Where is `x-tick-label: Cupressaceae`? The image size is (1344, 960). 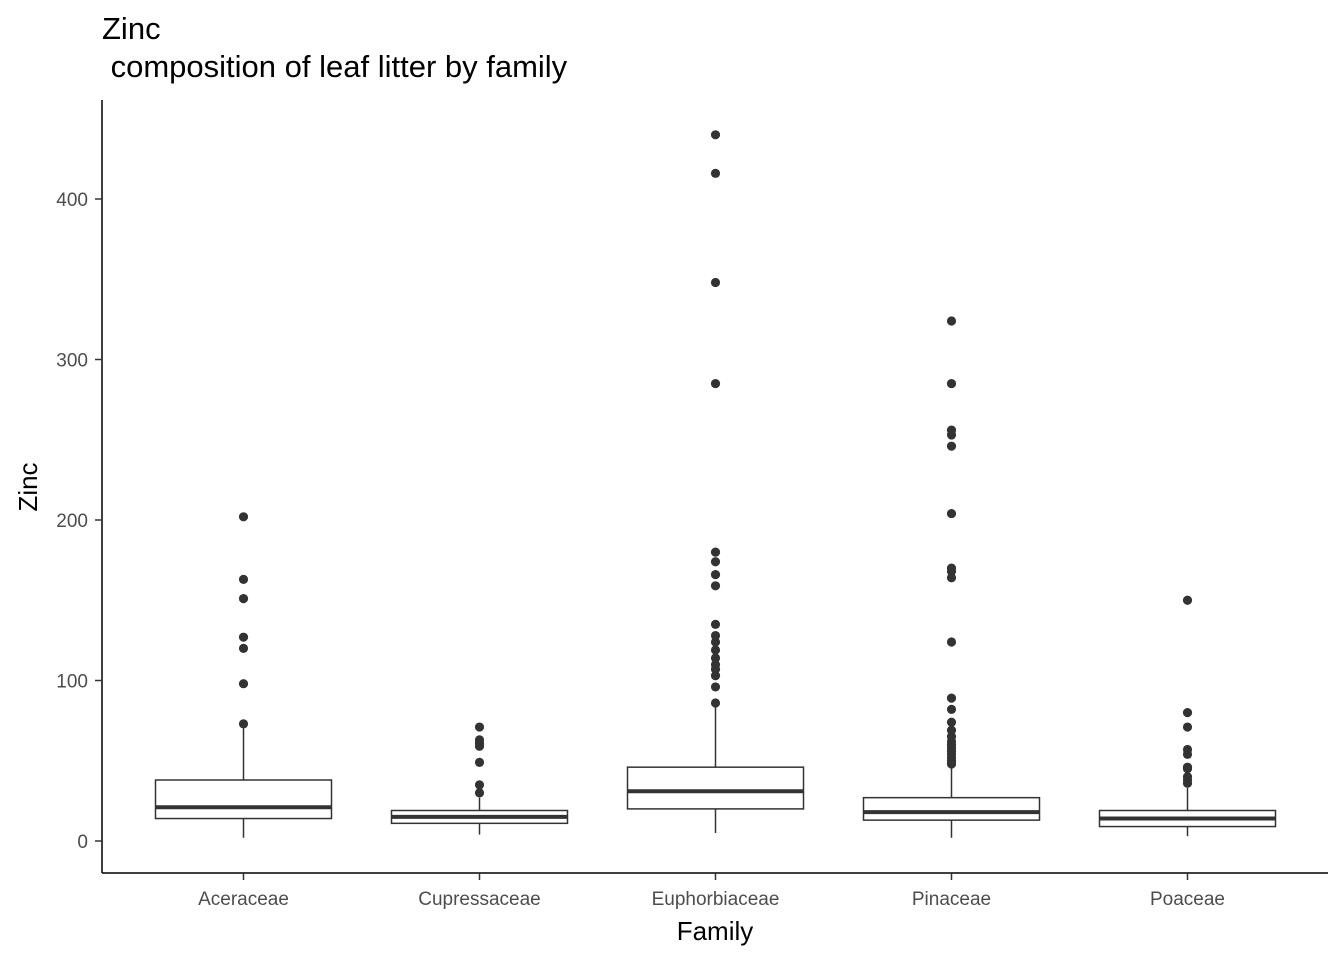 x-tick-label: Cupressaceae is located at coordinates (479, 899).